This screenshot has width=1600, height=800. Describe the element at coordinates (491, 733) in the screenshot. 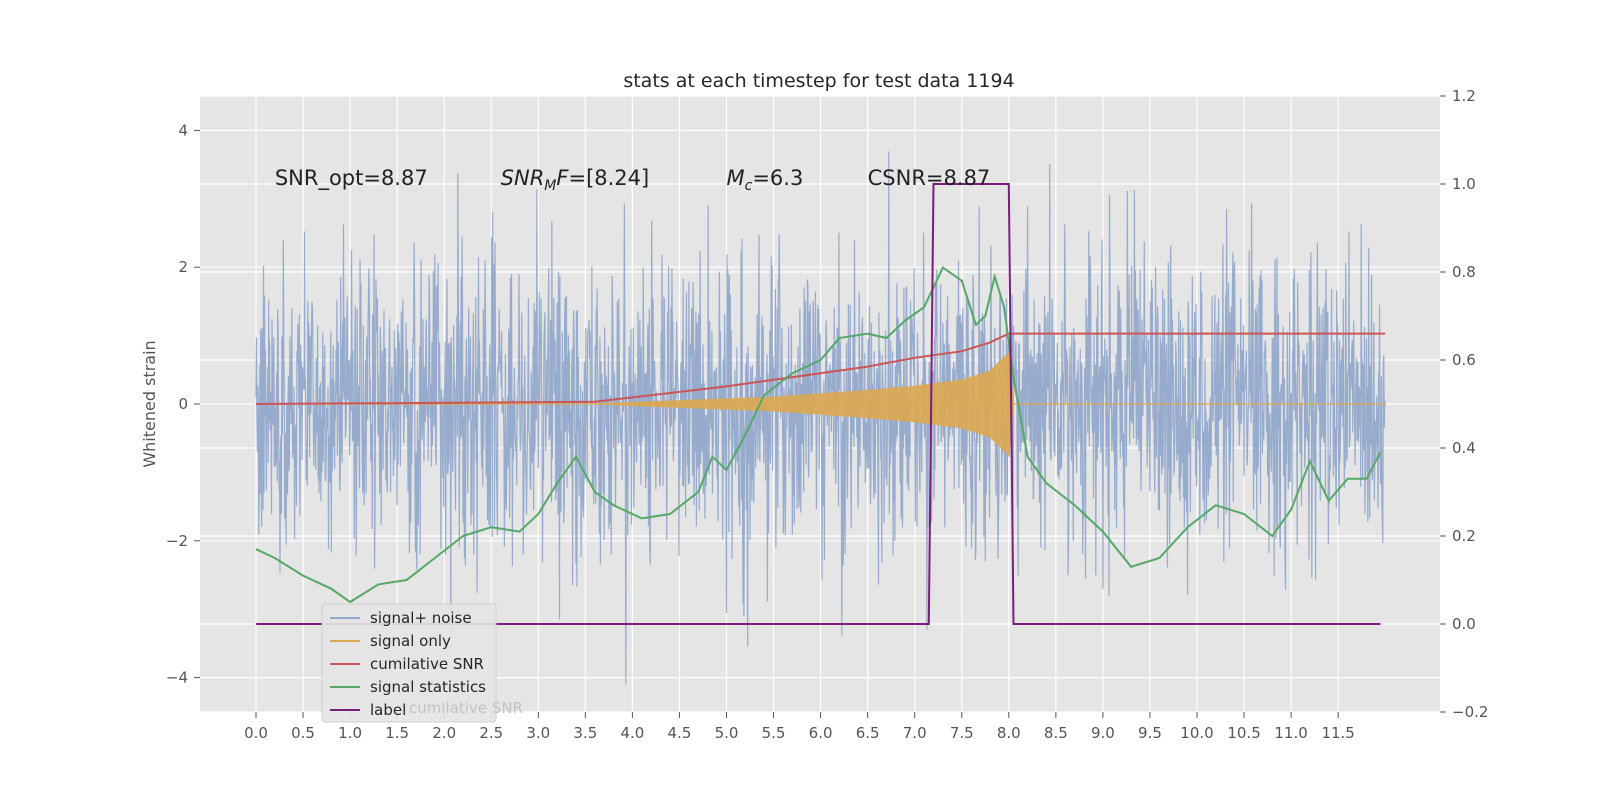

I see `x-tick-label: 2.5` at that location.